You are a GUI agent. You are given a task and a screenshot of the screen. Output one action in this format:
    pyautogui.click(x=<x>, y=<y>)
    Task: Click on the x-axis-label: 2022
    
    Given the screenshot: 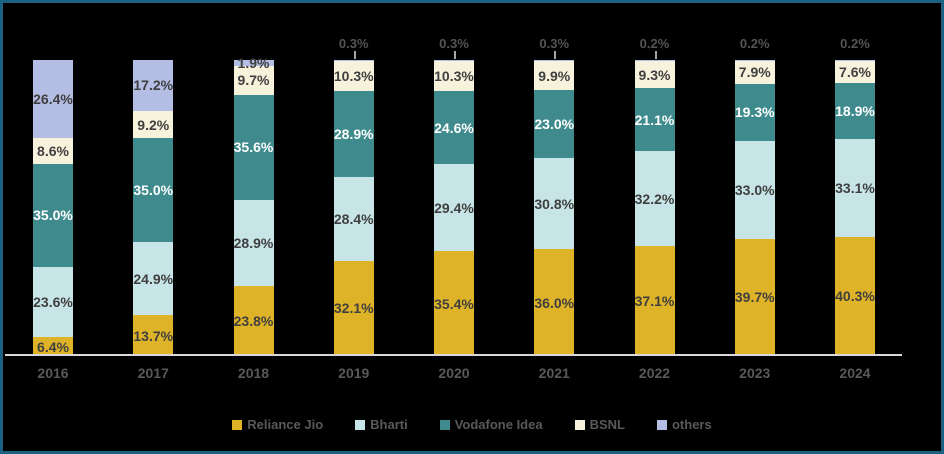 What is the action you would take?
    pyautogui.click(x=654, y=373)
    